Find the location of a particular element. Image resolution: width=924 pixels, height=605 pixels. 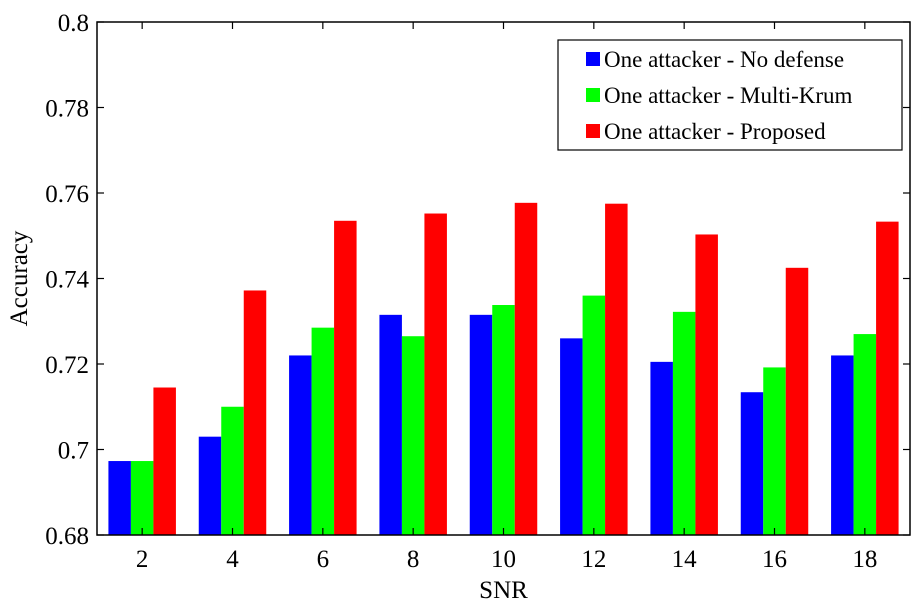

x-tick-label: 18 is located at coordinates (864, 559).